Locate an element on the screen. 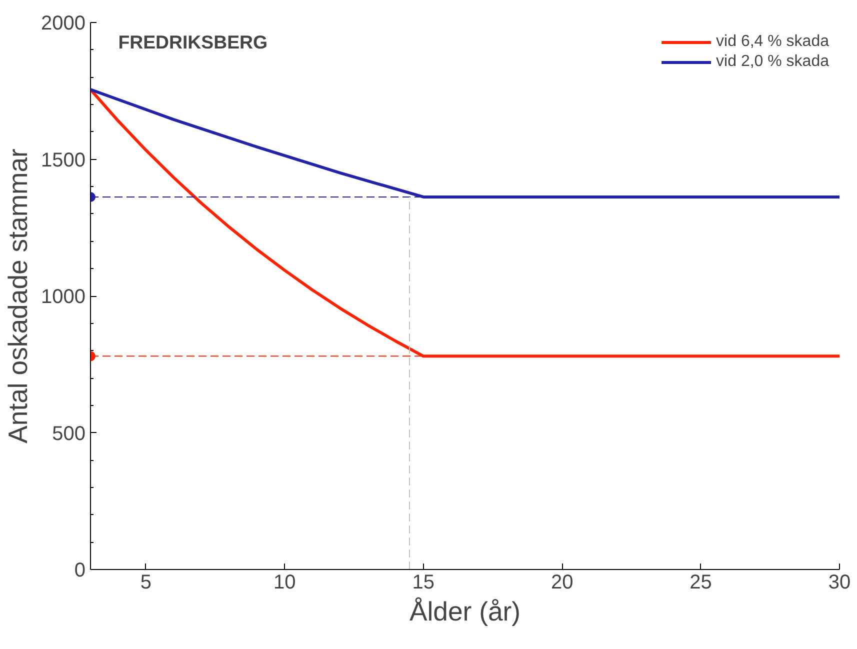  text: FREDRIKSBERG is located at coordinates (193, 42).